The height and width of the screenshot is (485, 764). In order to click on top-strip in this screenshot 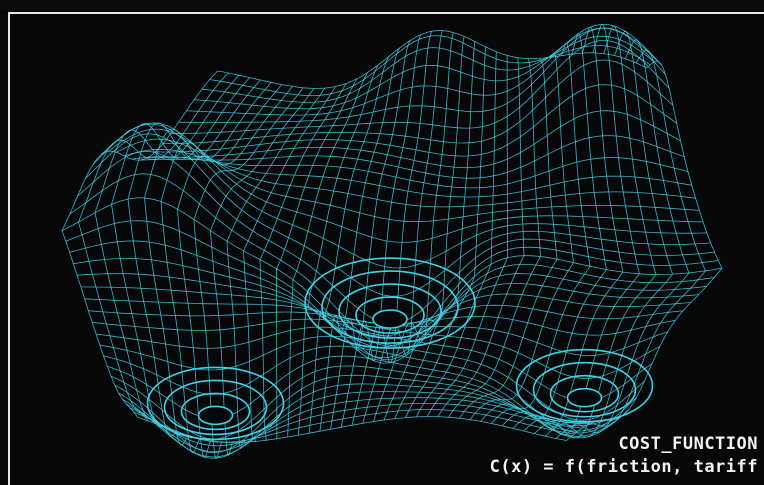, I will do `click(382, 5)`.